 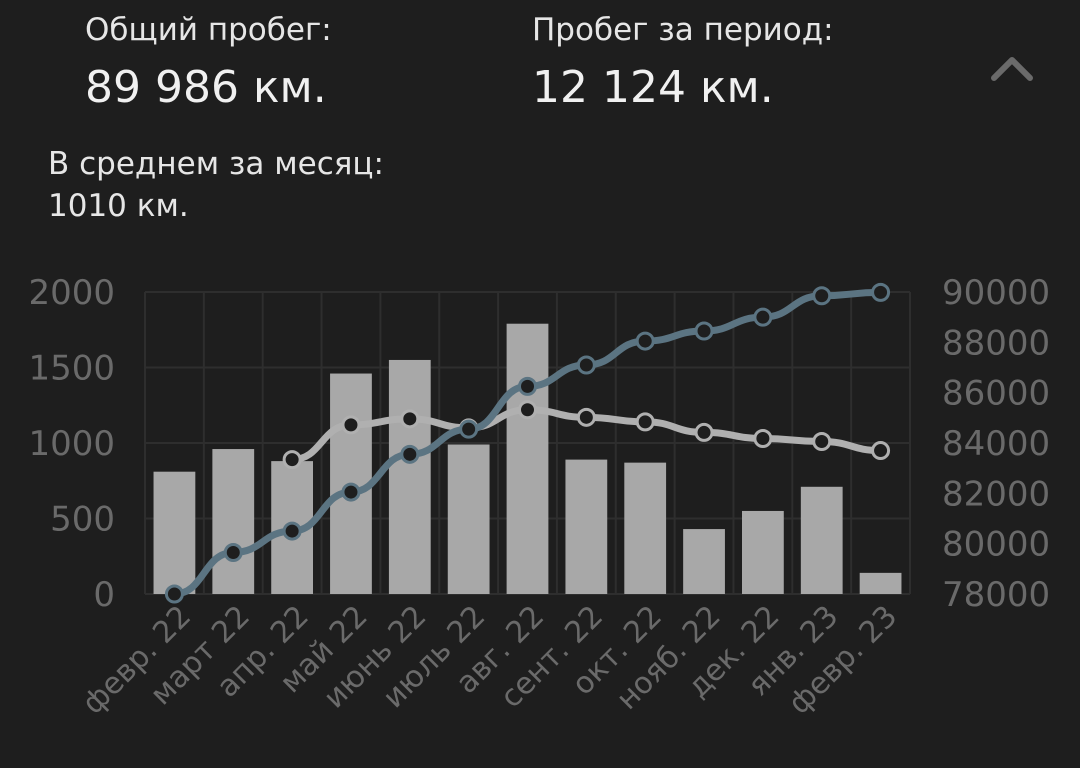 I want to click on y-right-tick-label: 82000, so click(x=996, y=494).